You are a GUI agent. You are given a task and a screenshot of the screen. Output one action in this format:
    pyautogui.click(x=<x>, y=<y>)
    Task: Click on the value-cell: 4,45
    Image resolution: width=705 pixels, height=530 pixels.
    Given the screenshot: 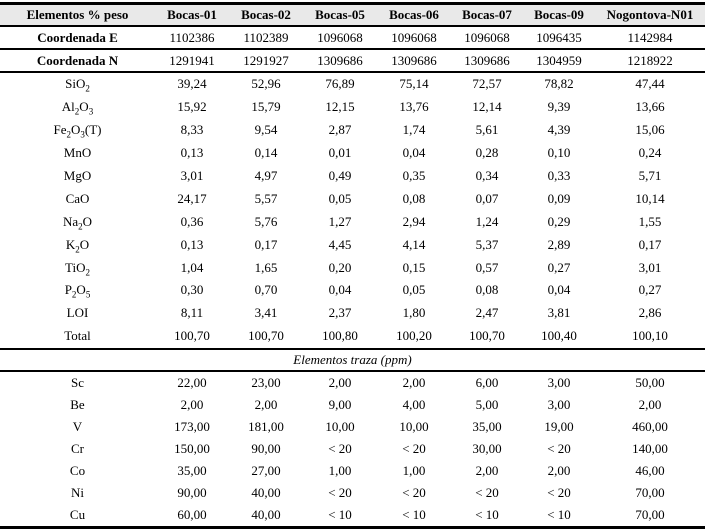 What is the action you would take?
    pyautogui.click(x=340, y=244)
    